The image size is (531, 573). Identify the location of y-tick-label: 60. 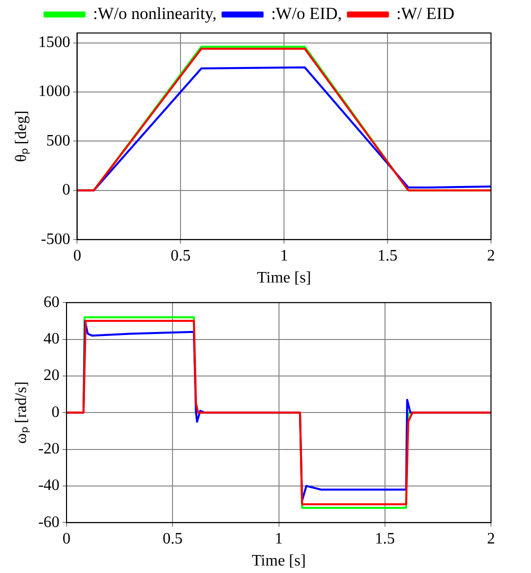
(52, 302).